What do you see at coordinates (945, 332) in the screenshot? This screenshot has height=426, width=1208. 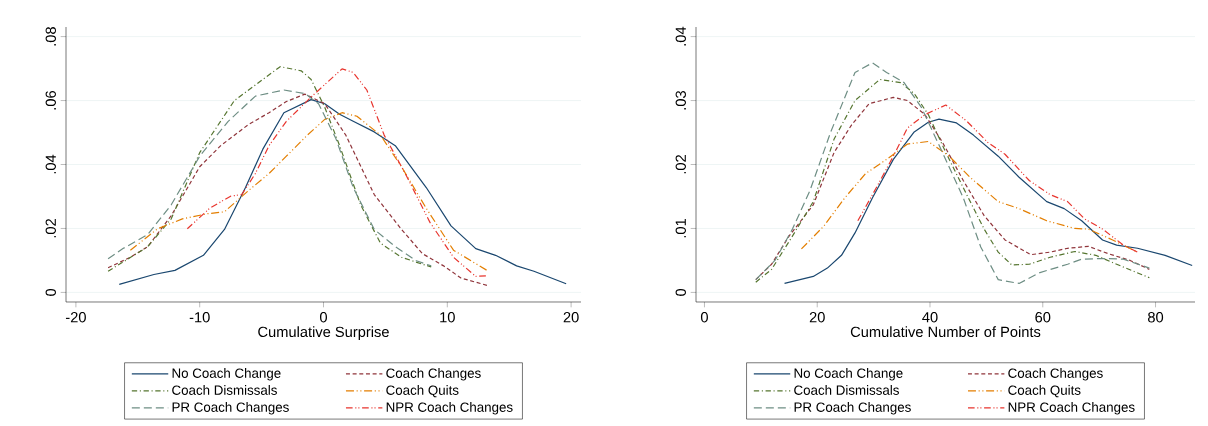 I see `x-axis-title: Cumulative Number of Points` at bounding box center [945, 332].